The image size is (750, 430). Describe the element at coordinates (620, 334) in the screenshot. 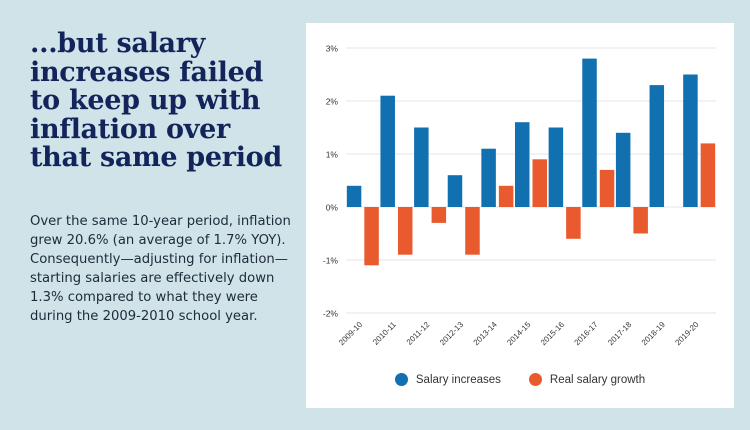

I see `x-tick-label: 2017-18` at that location.